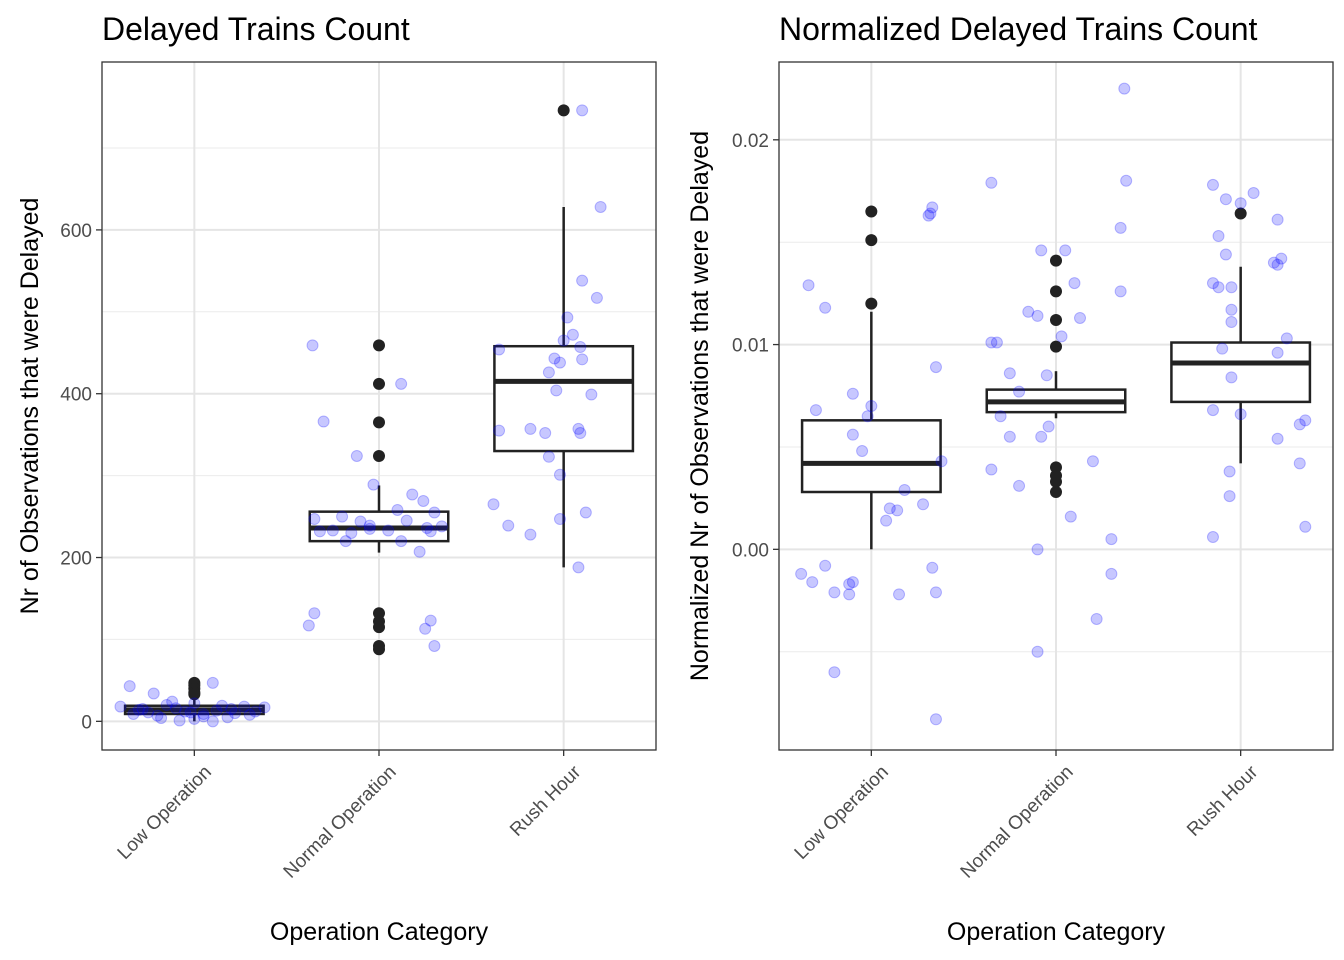 The height and width of the screenshot is (960, 1344). What do you see at coordinates (379, 932) in the screenshot?
I see `x-axis-title: Operation Category` at bounding box center [379, 932].